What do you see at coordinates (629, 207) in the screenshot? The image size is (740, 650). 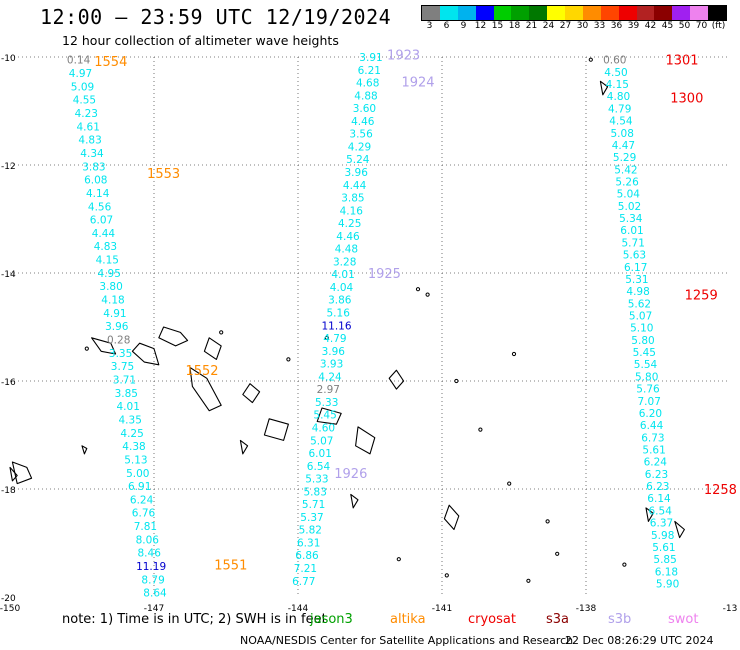 I see `swh-value: 5.02` at bounding box center [629, 207].